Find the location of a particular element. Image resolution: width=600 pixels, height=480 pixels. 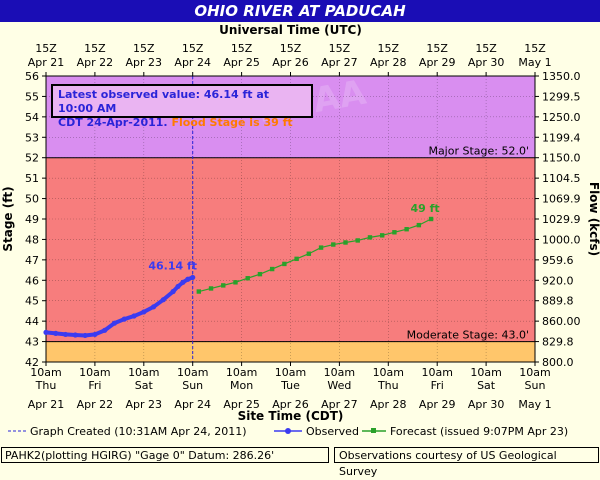

y-tick-label: 54 is located at coordinates (32, 117).